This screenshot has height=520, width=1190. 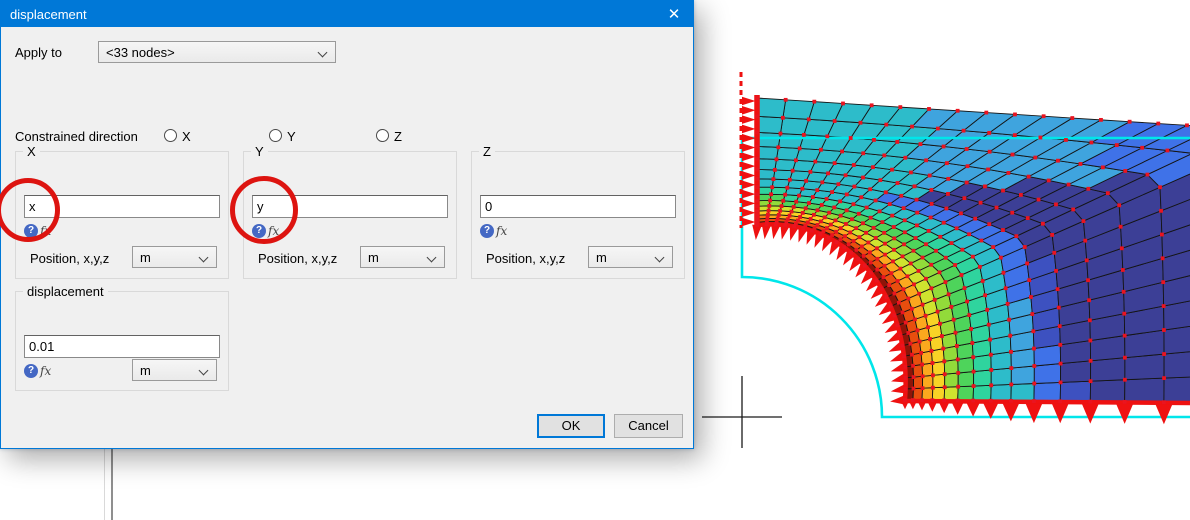 What do you see at coordinates (347, 14) in the screenshot?
I see `dialog-titlebar: displacement ✕` at bounding box center [347, 14].